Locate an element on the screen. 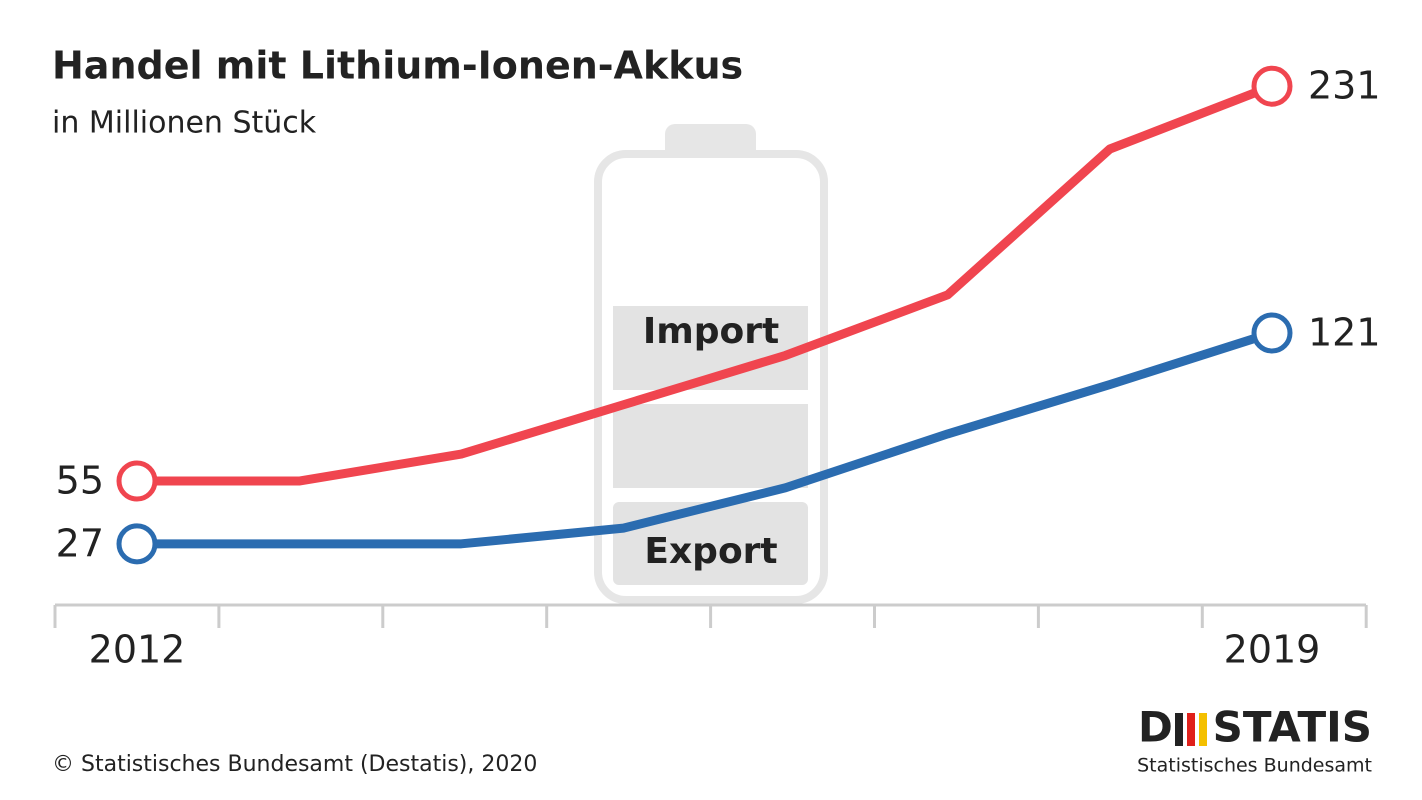  logo-text: D is located at coordinates (1155, 727).